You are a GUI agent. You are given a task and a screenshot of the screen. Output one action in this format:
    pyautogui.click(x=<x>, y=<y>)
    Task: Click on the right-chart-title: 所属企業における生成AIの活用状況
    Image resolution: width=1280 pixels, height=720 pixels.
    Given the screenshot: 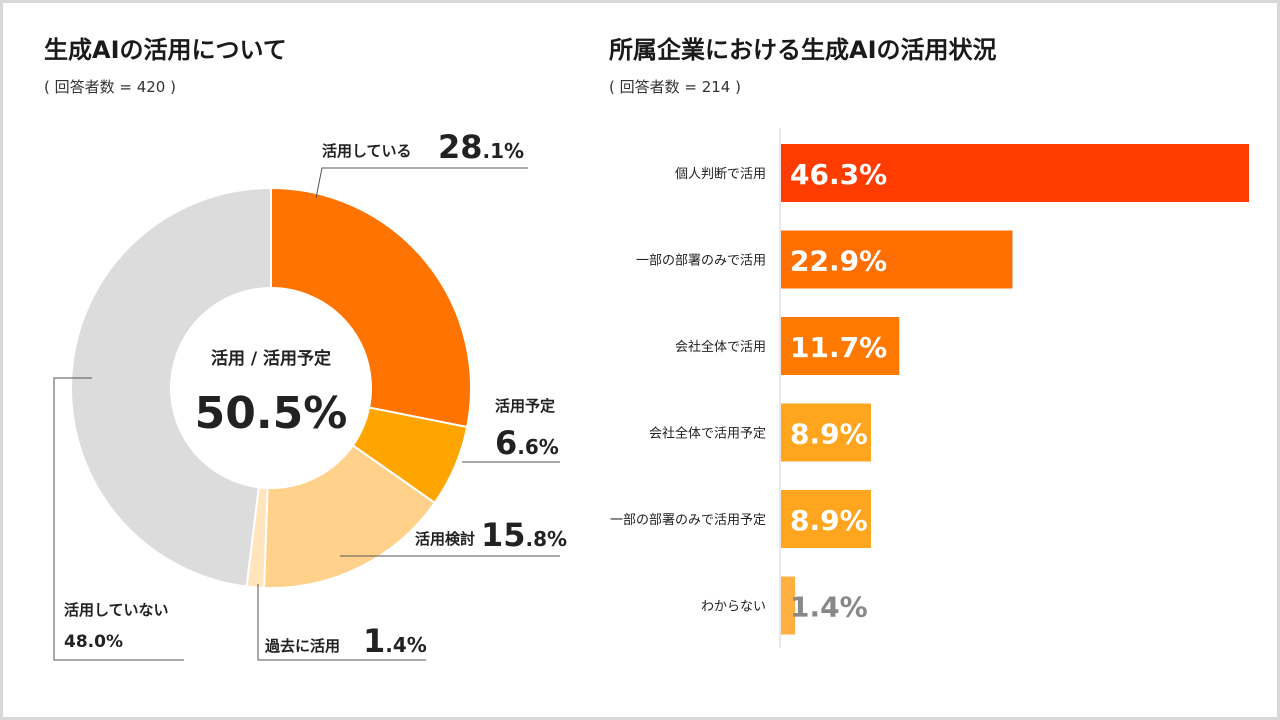 What is the action you would take?
    pyautogui.click(x=803, y=50)
    